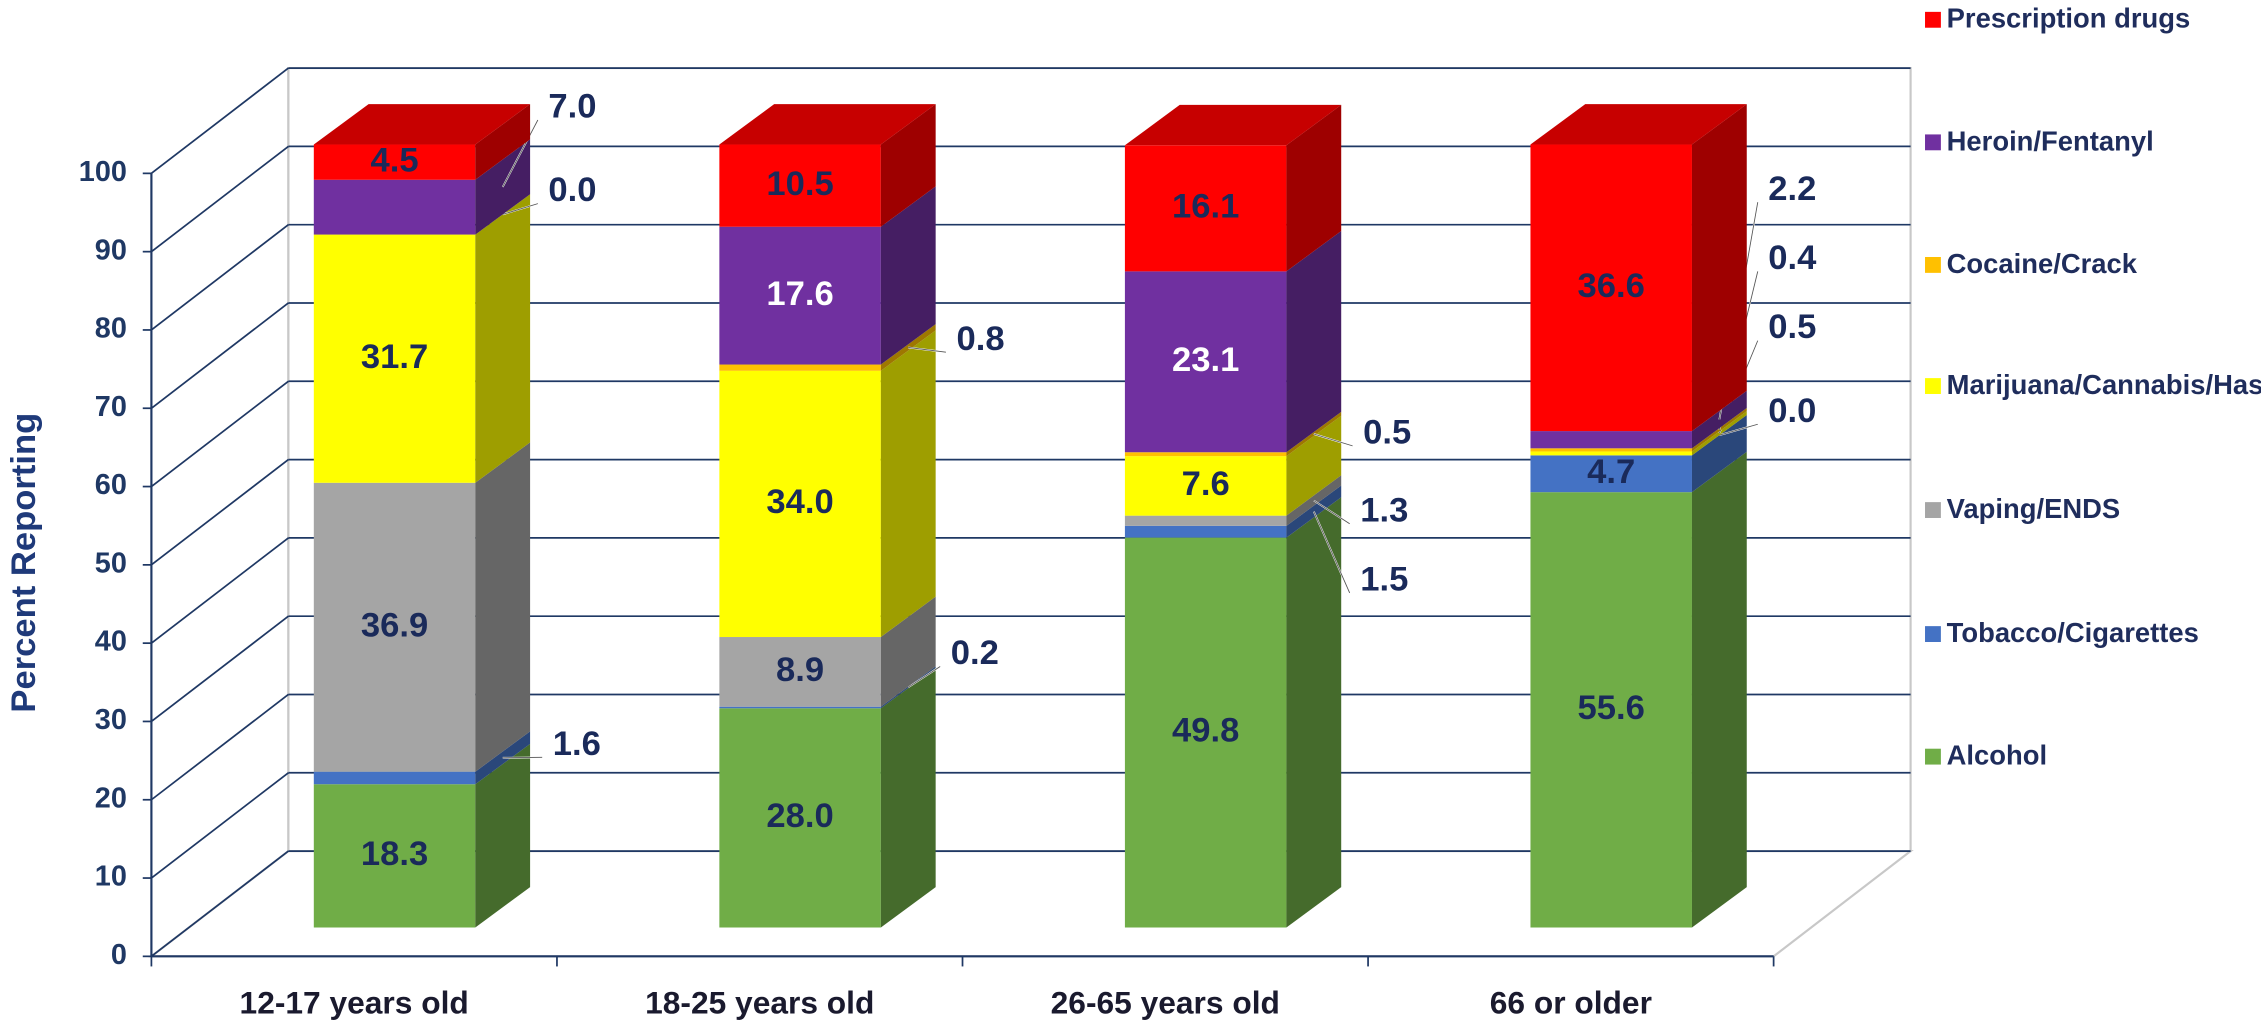  What do you see at coordinates (1205, 206) in the screenshot?
I see `value-label: 16.1` at bounding box center [1205, 206].